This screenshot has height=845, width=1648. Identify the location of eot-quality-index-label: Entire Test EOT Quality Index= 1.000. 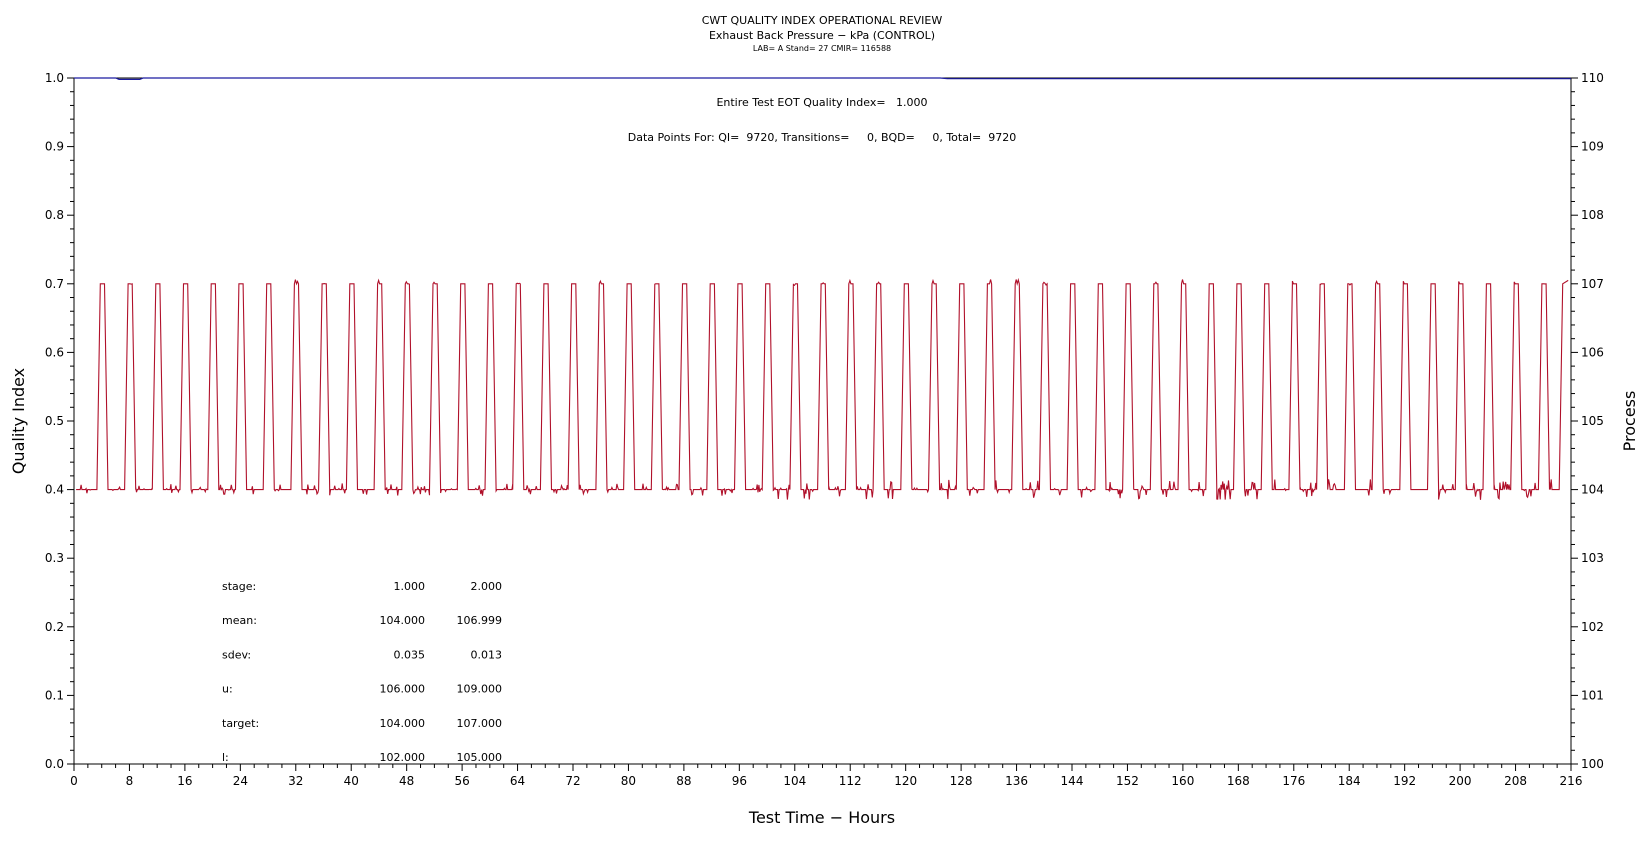
(821, 102).